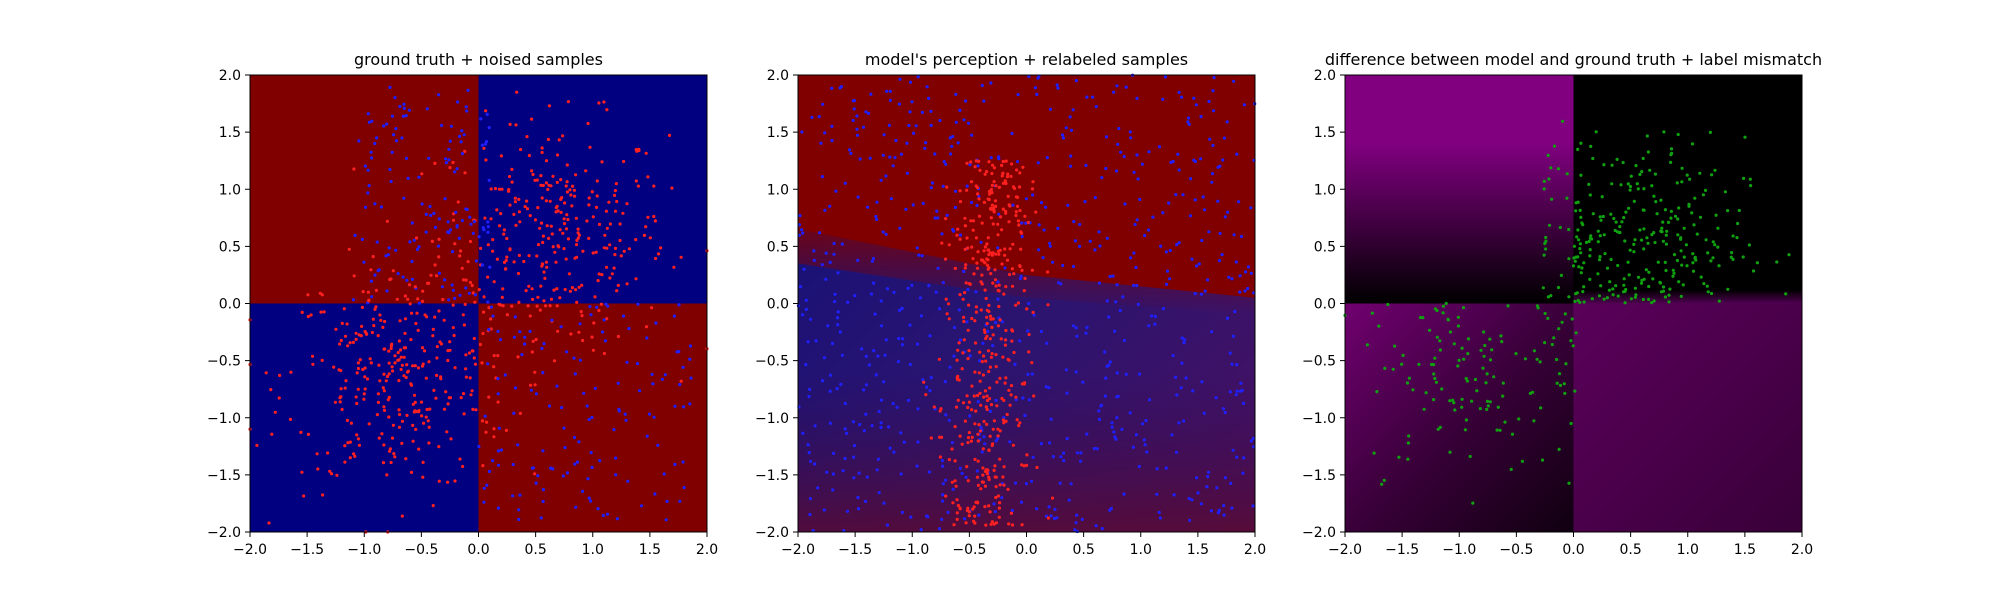  What do you see at coordinates (772, 533) in the screenshot?
I see `y-tick-label: −2.0` at bounding box center [772, 533].